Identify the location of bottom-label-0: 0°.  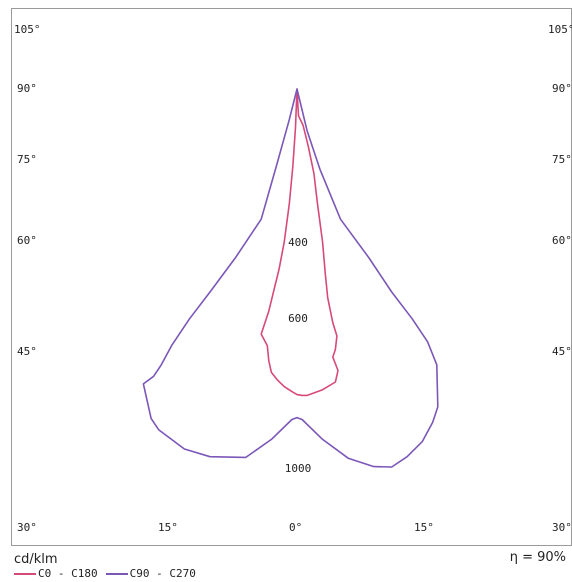
(295, 527).